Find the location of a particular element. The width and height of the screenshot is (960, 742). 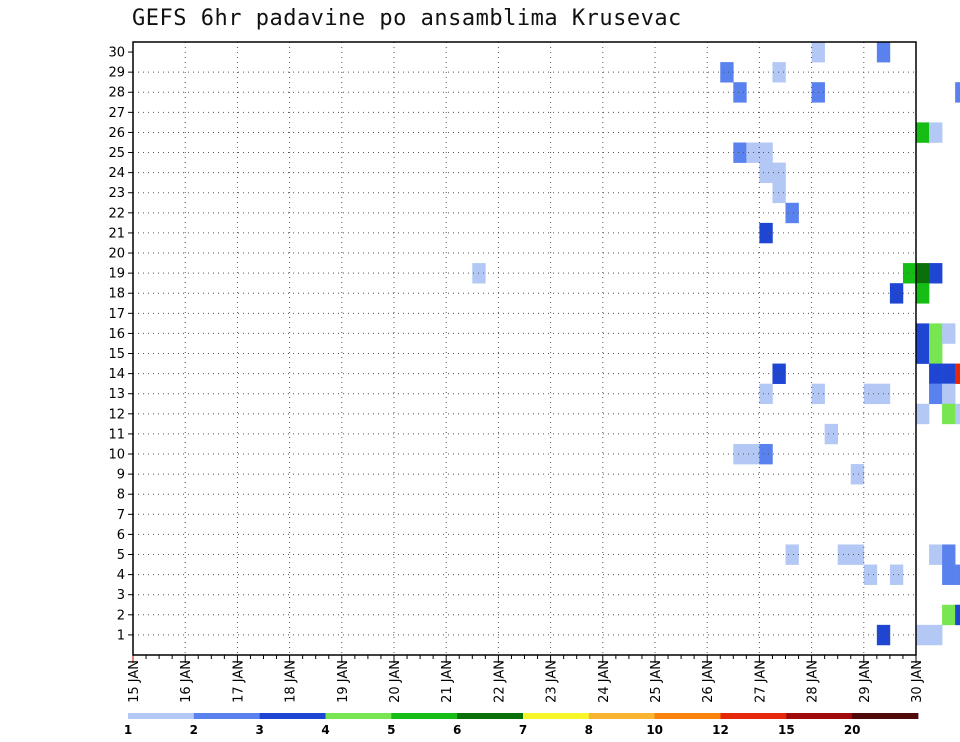

y-tick-label: 24 is located at coordinates (116, 173).